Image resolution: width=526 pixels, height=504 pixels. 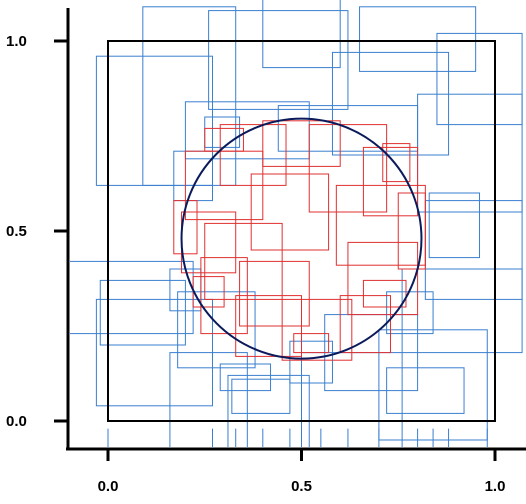 What do you see at coordinates (301, 486) in the screenshot?
I see `x-tick-label: 0.5` at bounding box center [301, 486].